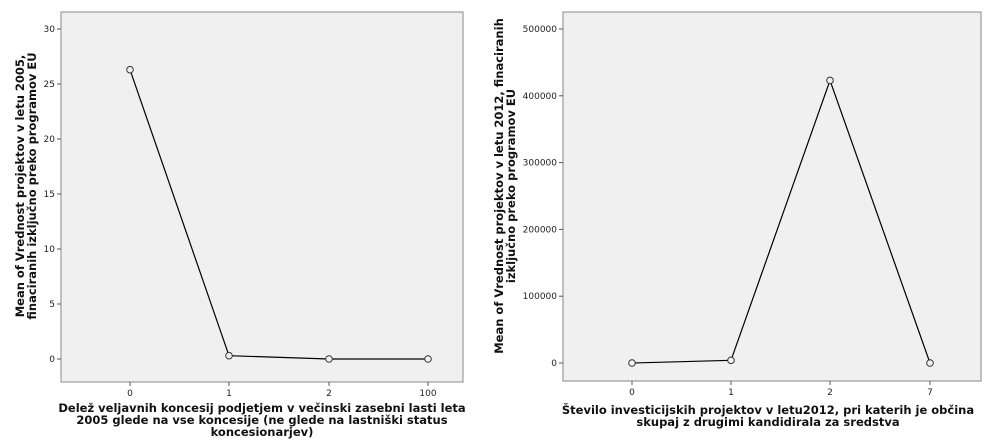 Image resolution: width=987 pixels, height=443 pixels. I want to click on x-tick-label: 100, so click(427, 394).